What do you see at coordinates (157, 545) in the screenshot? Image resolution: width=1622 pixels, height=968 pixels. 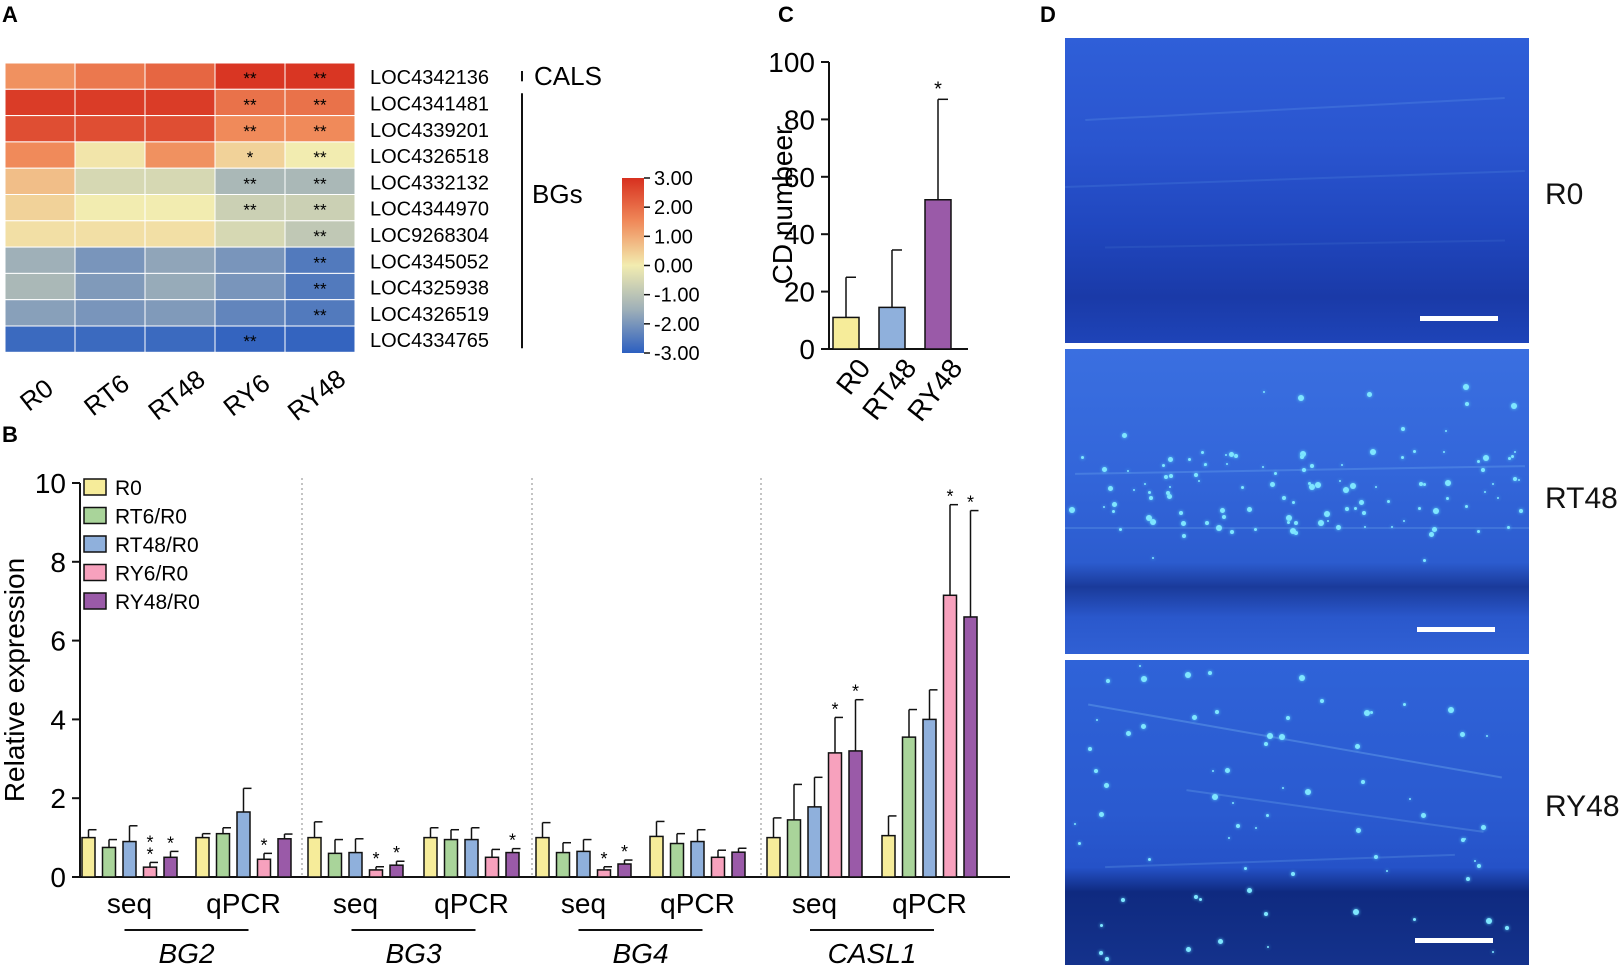 I see `legend-label: RT48/R0` at bounding box center [157, 545].